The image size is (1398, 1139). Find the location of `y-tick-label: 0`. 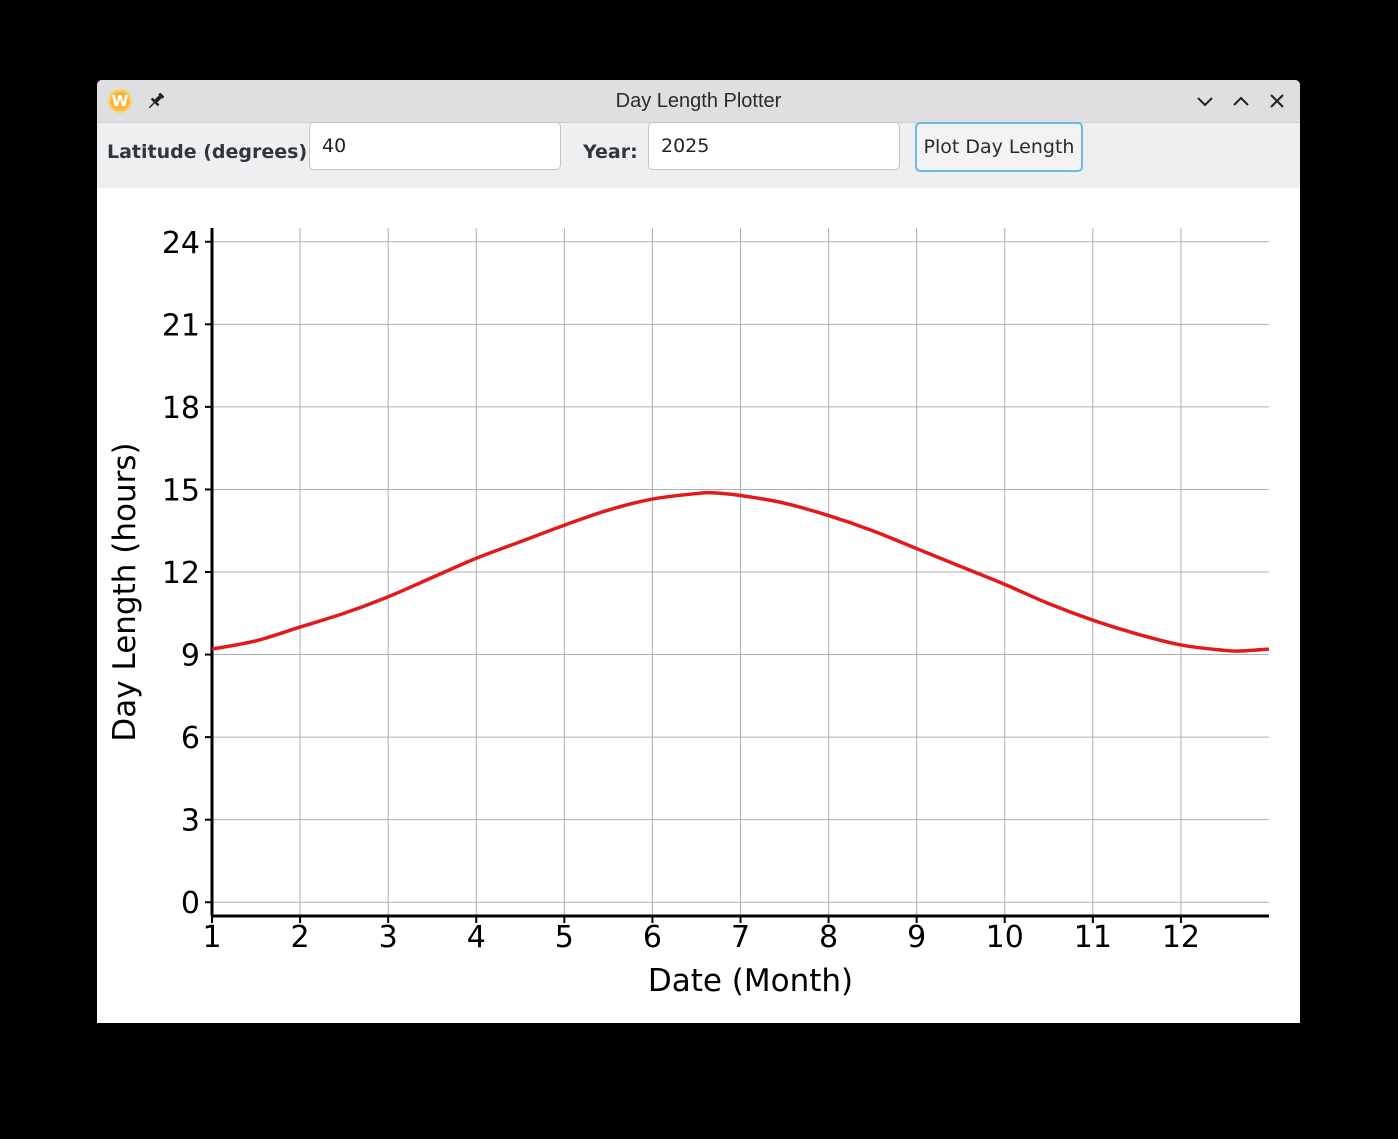

y-tick-label: 0 is located at coordinates (190, 903).